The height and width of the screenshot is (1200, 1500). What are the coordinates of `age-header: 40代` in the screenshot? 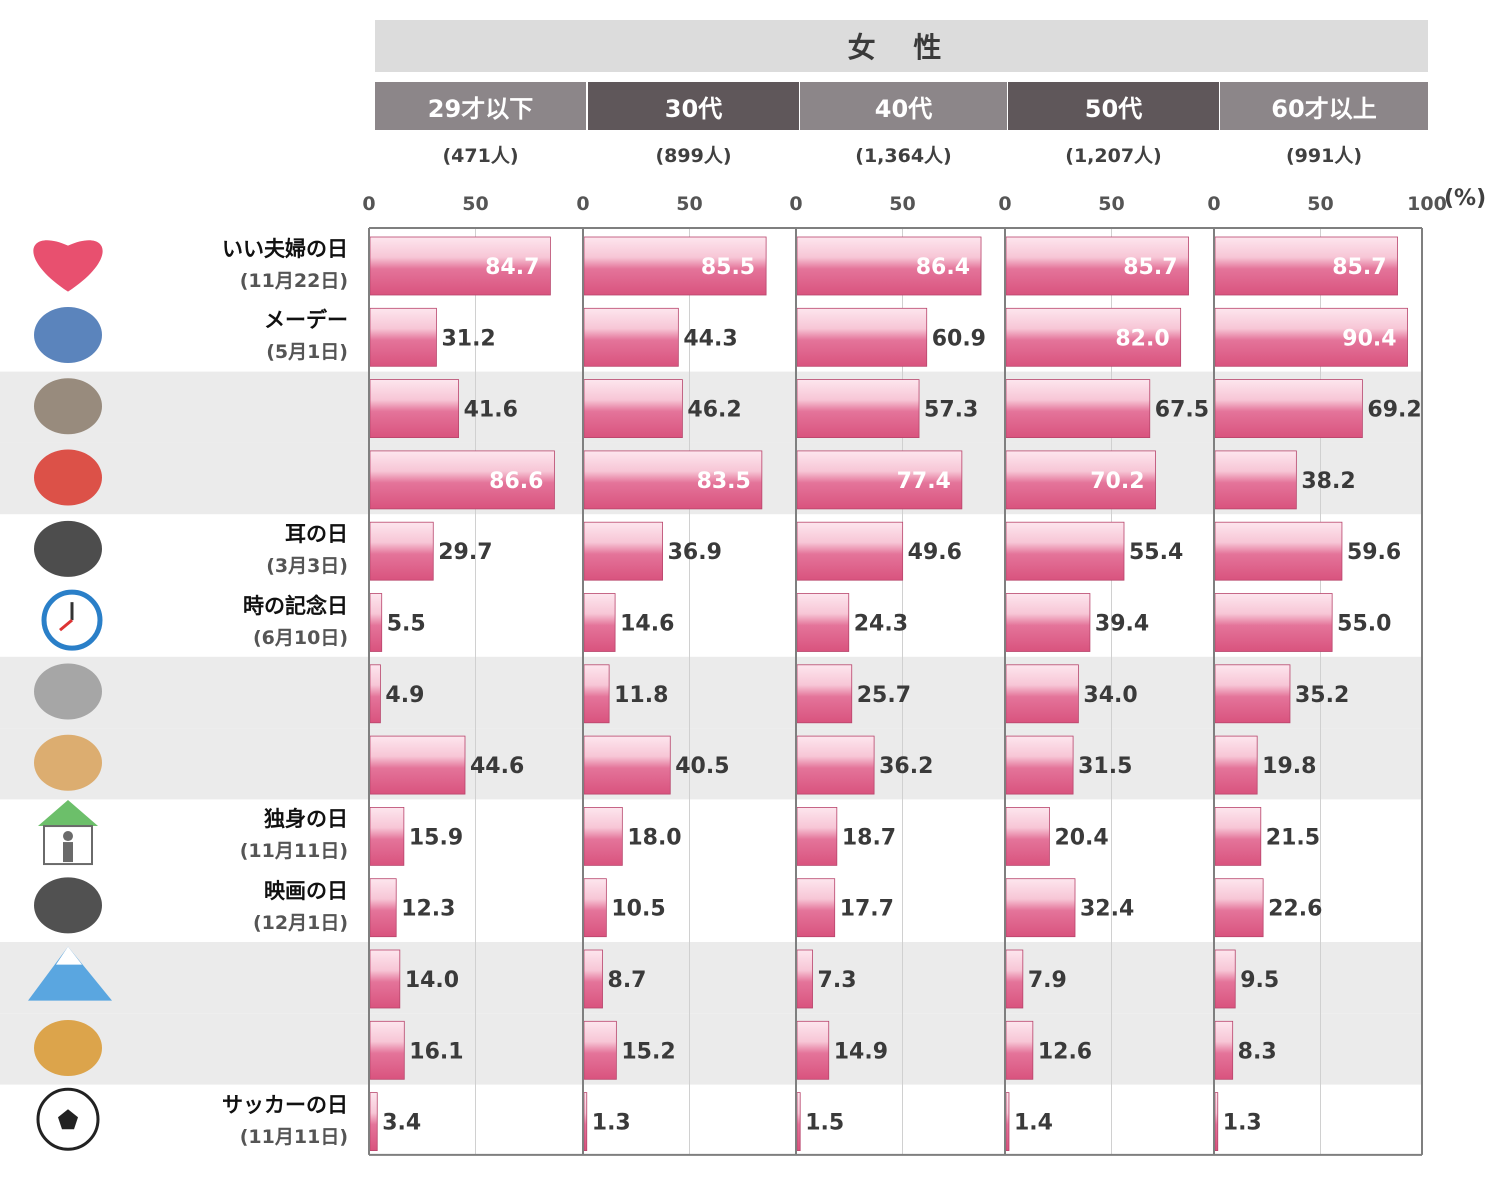 It's located at (903, 106).